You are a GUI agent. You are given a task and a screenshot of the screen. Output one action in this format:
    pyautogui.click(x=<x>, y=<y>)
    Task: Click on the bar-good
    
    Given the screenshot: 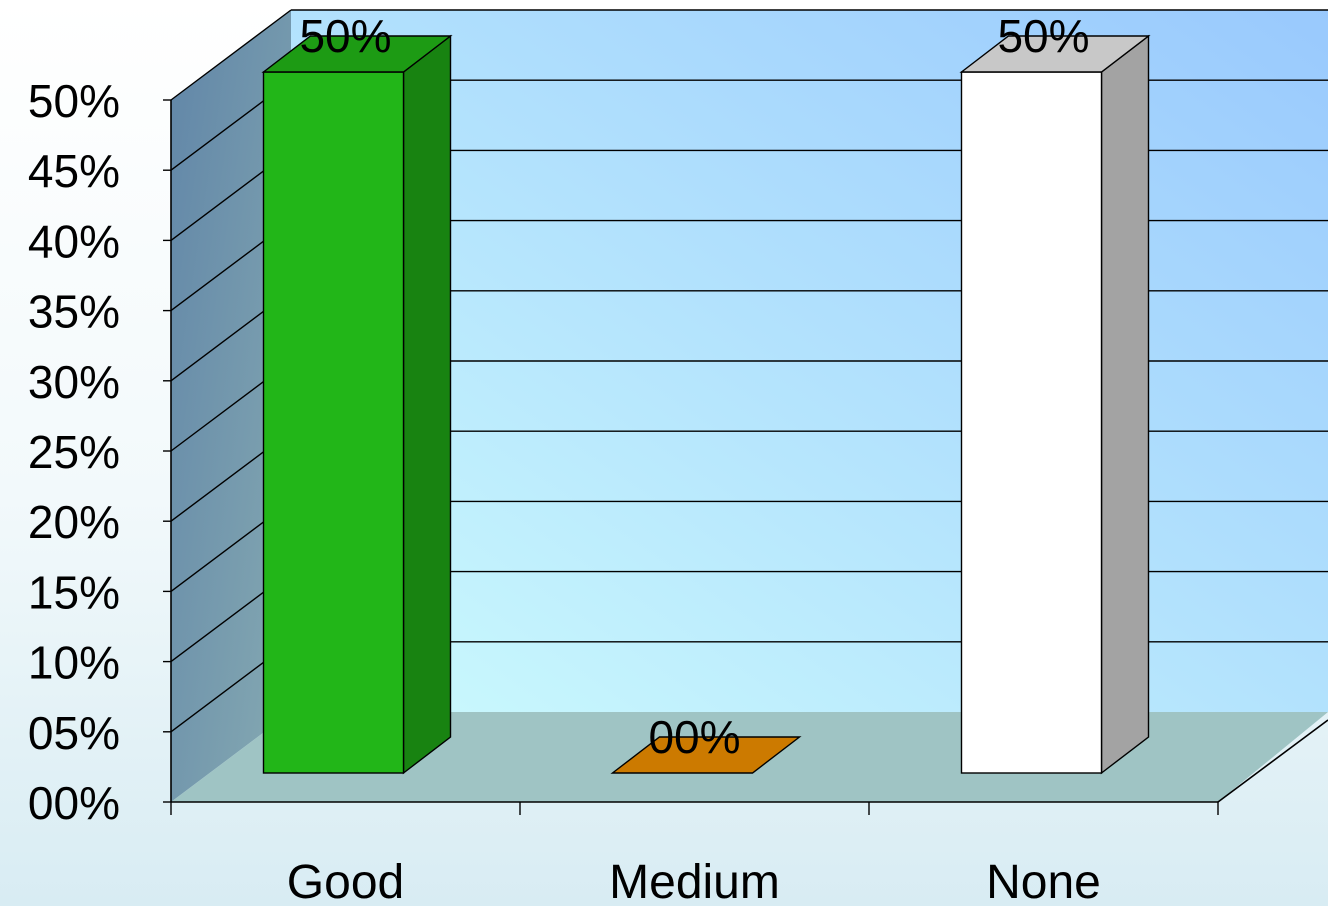 What is the action you would take?
    pyautogui.click(x=357, y=404)
    